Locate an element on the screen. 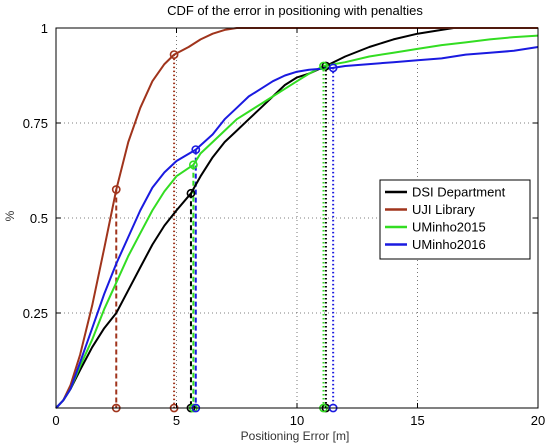  y-tick-label: 1 is located at coordinates (44, 28).